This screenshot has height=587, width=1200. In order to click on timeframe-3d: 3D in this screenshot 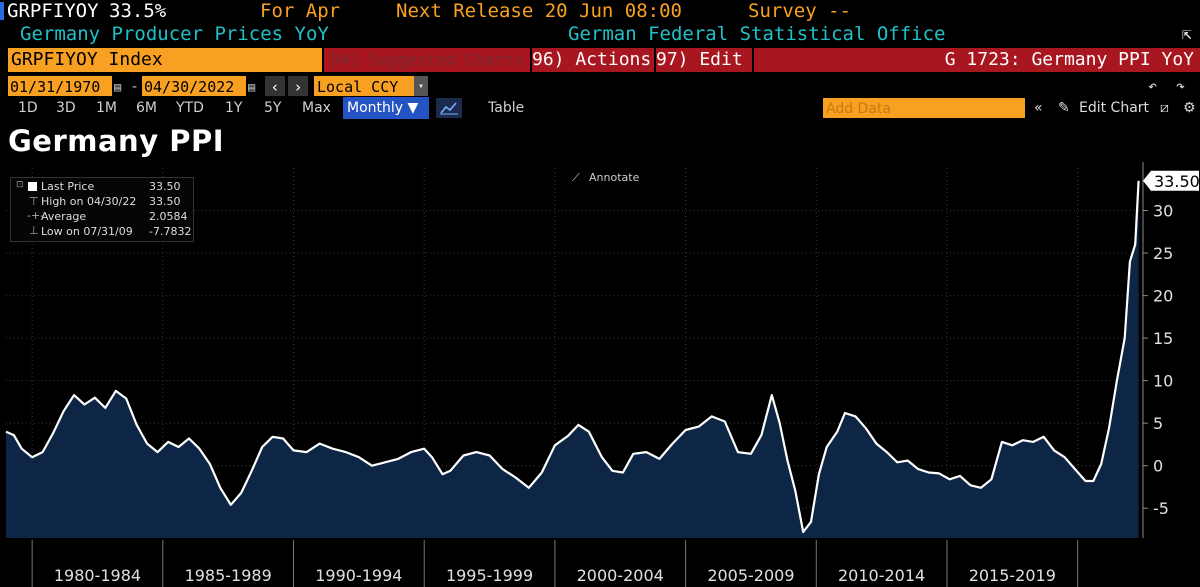, I will do `click(66, 108)`.